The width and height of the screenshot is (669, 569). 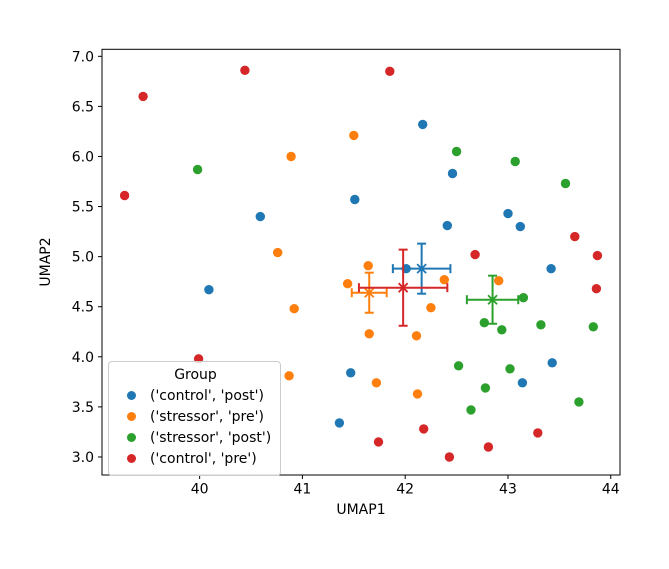 I want to click on y-tick-label: 6.0, so click(x=83, y=157).